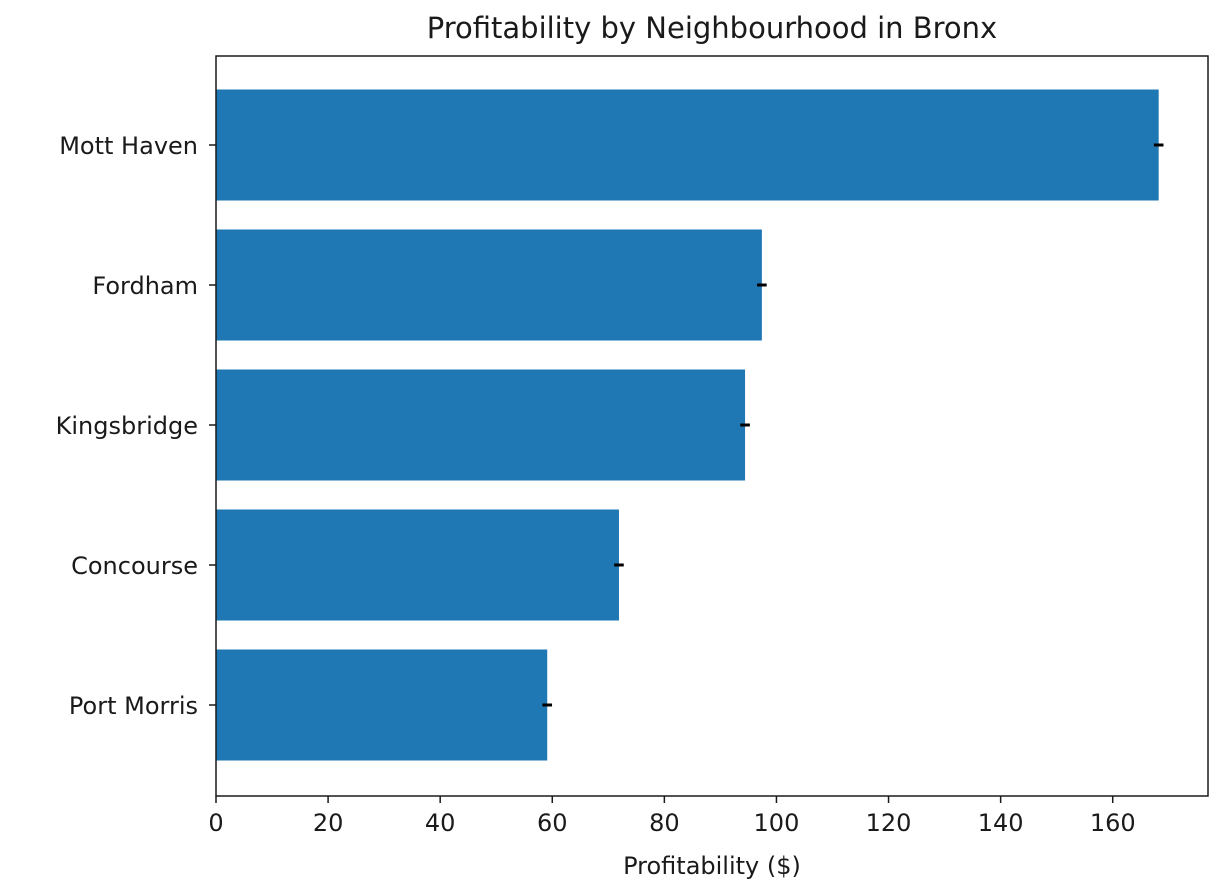  Describe the element at coordinates (687, 145) in the screenshot. I see `bar-mott-haven` at that location.